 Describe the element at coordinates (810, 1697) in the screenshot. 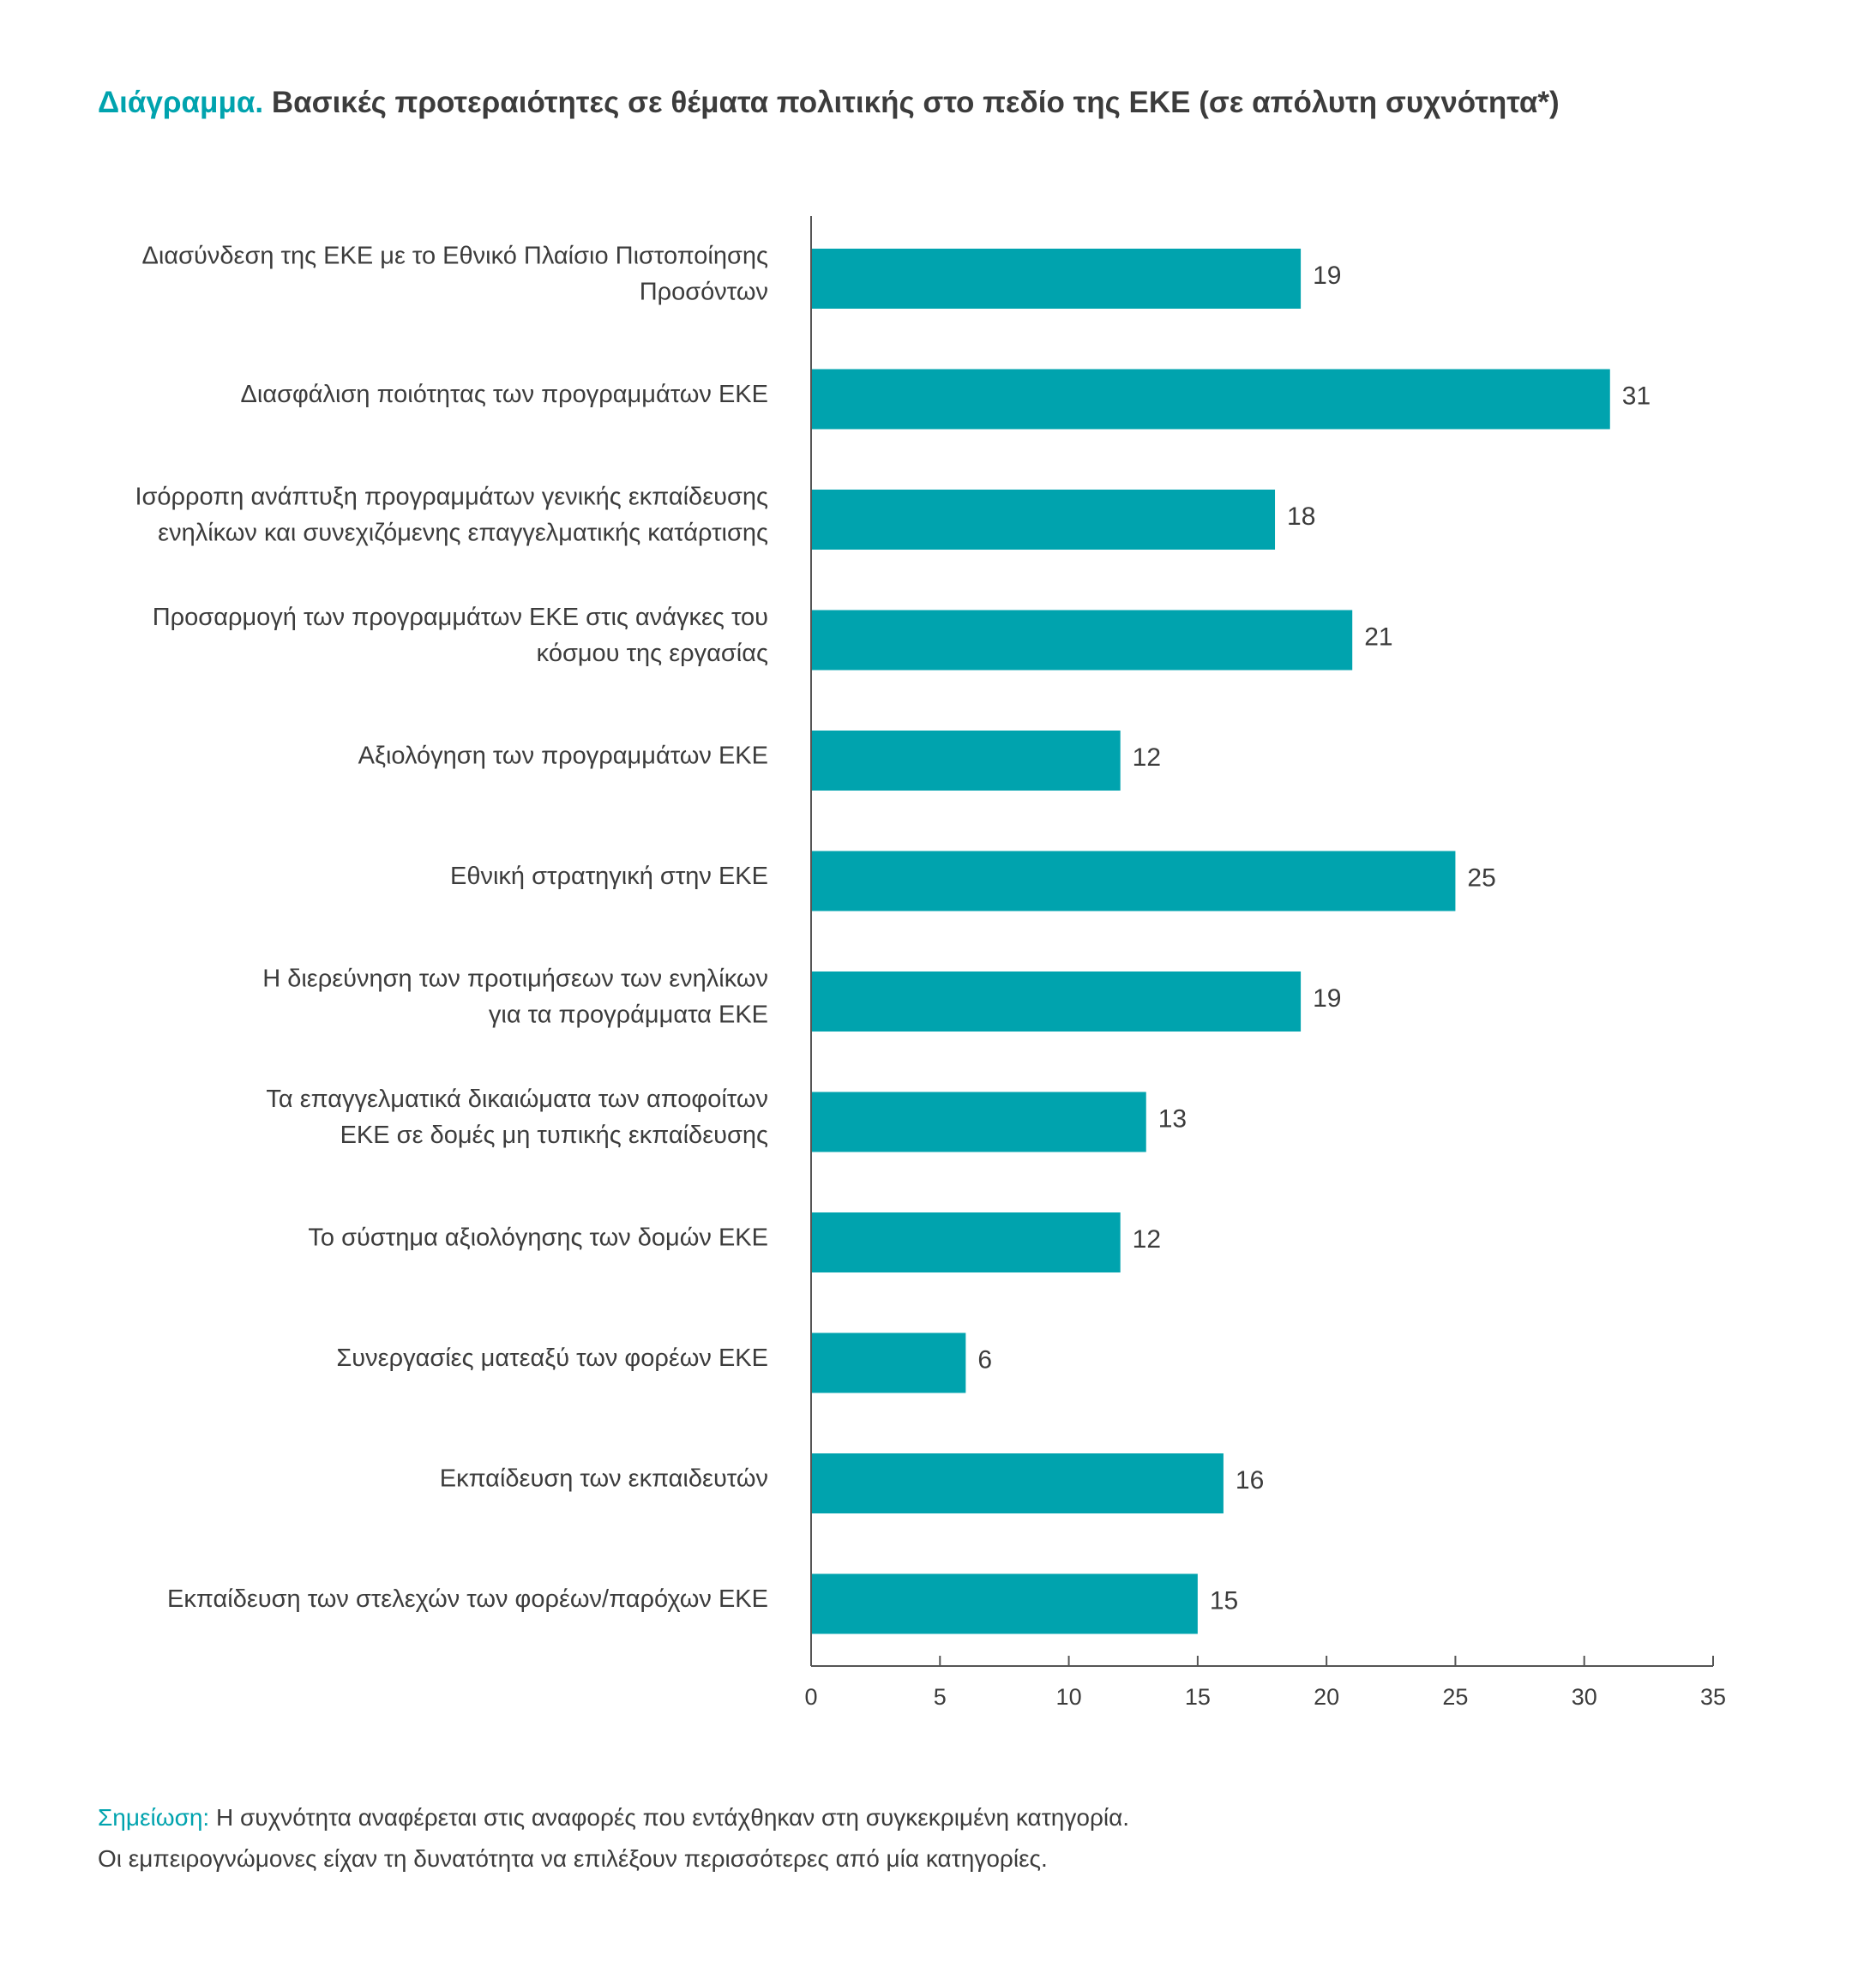

I see `x-tick-label: 0` at that location.